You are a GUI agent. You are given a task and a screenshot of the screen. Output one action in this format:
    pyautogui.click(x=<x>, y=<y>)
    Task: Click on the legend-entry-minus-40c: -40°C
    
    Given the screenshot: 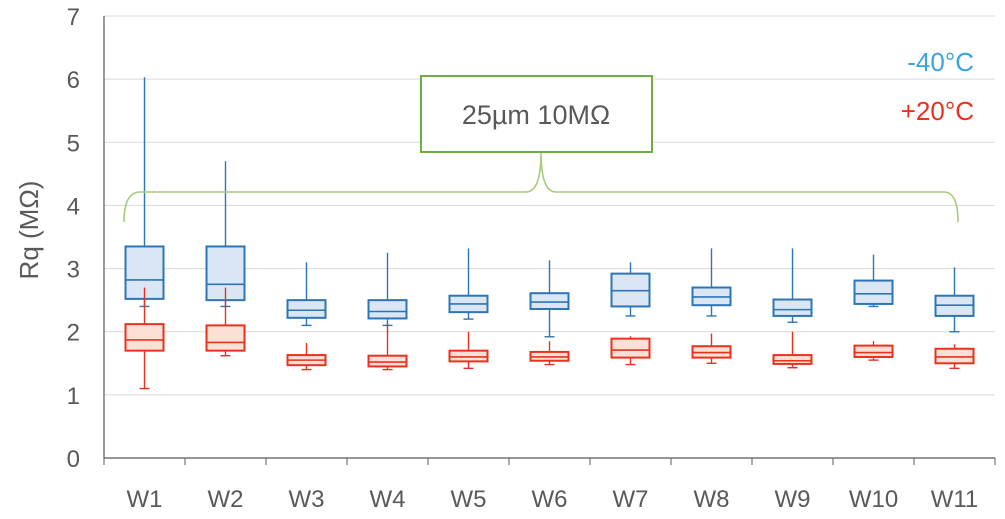 What is the action you would take?
    pyautogui.click(x=940, y=62)
    